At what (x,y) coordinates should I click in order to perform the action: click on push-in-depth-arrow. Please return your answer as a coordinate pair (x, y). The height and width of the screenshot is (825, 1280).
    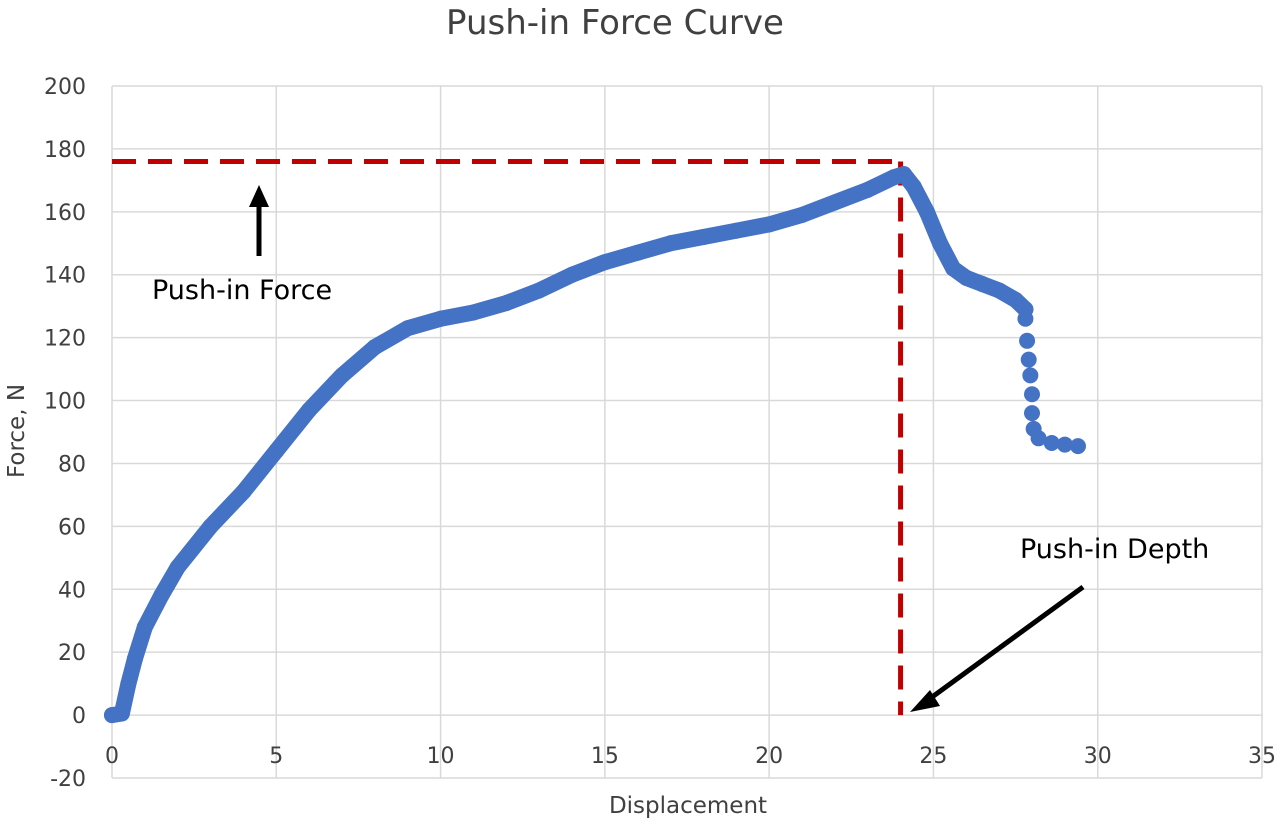
    Looking at the image, I should click on (997, 648).